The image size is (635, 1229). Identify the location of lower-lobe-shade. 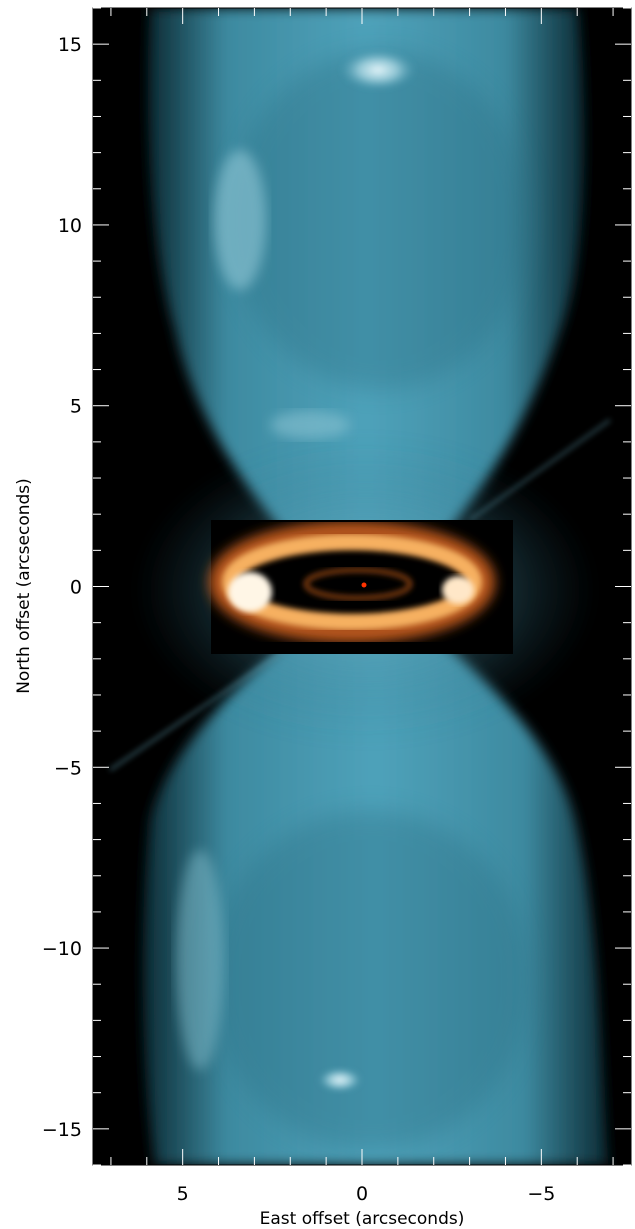
(370, 980).